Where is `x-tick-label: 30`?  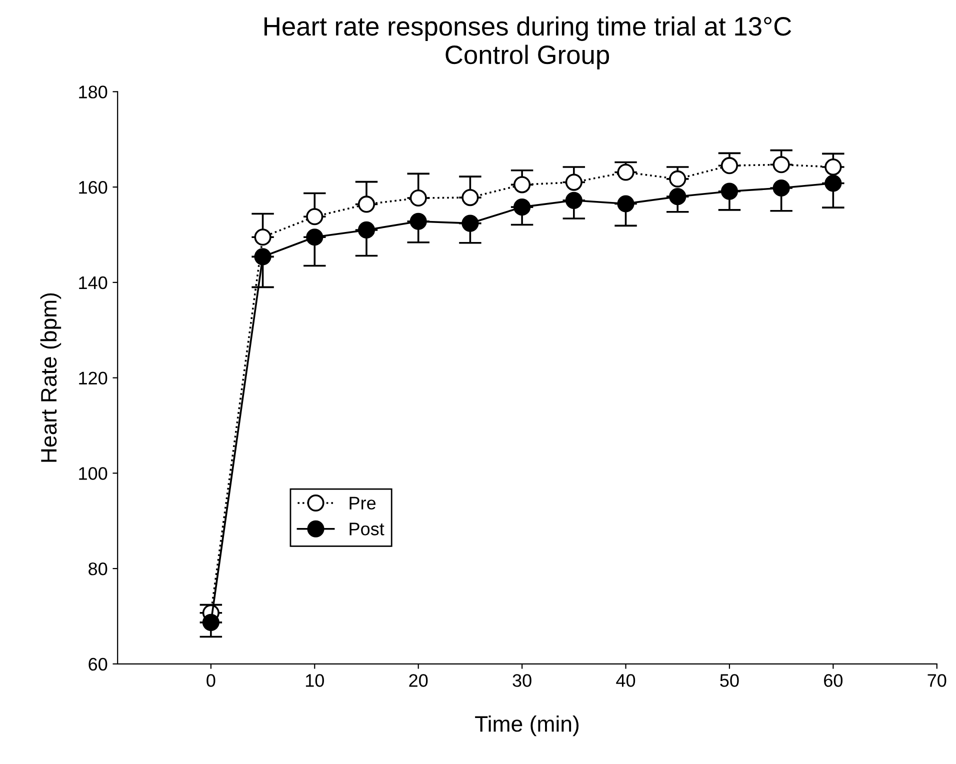
x-tick-label: 30 is located at coordinates (522, 680).